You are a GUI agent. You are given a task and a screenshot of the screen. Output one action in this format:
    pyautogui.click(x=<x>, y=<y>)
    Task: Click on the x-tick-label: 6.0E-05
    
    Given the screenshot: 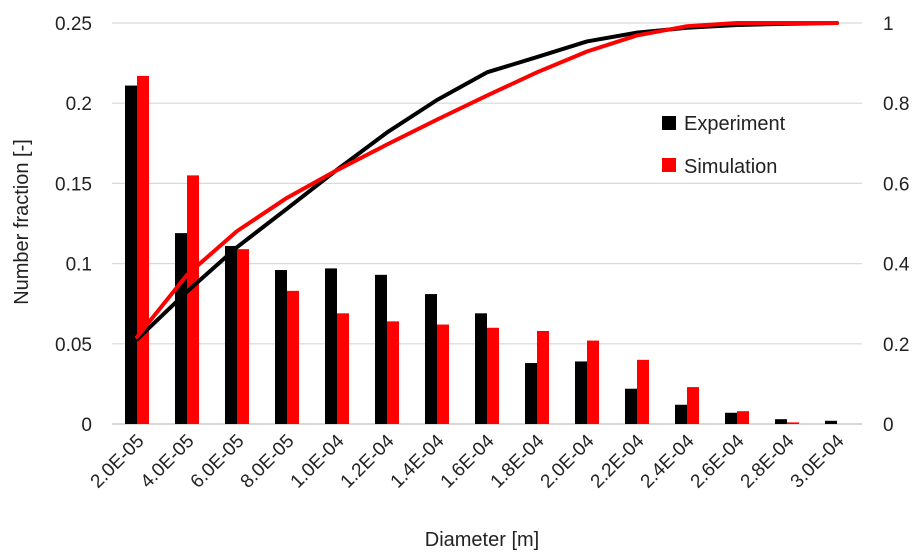 What is the action you would take?
    pyautogui.click(x=218, y=462)
    